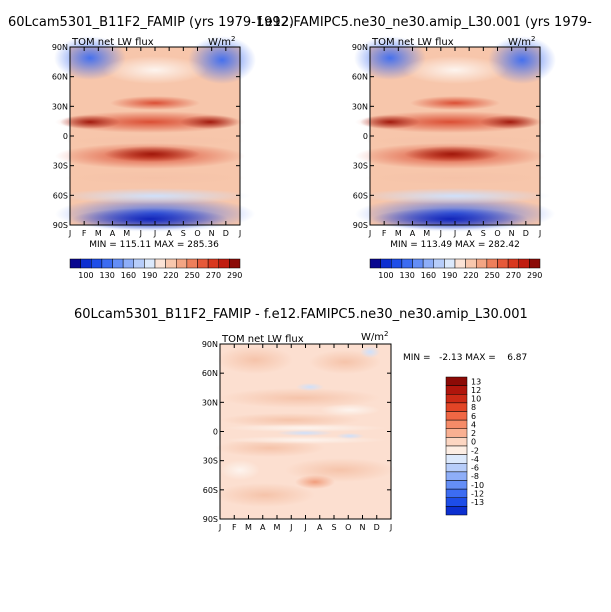 This screenshot has width=611, height=612. Describe the element at coordinates (497, 233) in the screenshot. I see `right-xtick-label: O` at that location.